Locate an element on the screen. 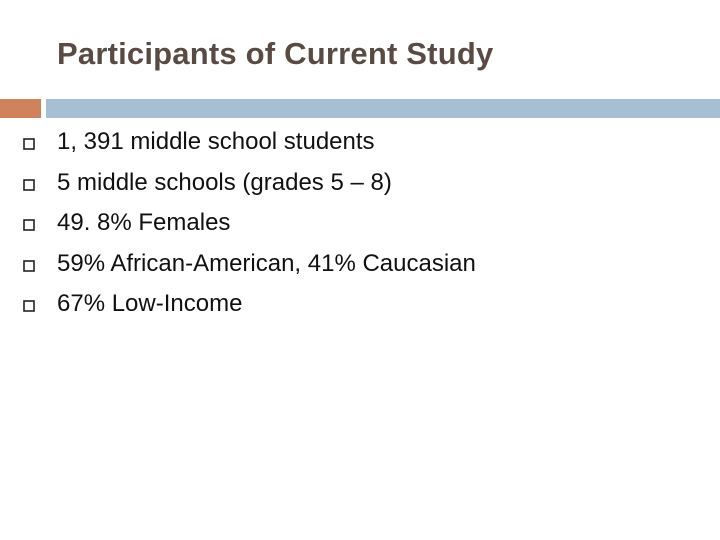 The width and height of the screenshot is (720, 540). title-accent-bar is located at coordinates (20, 108).